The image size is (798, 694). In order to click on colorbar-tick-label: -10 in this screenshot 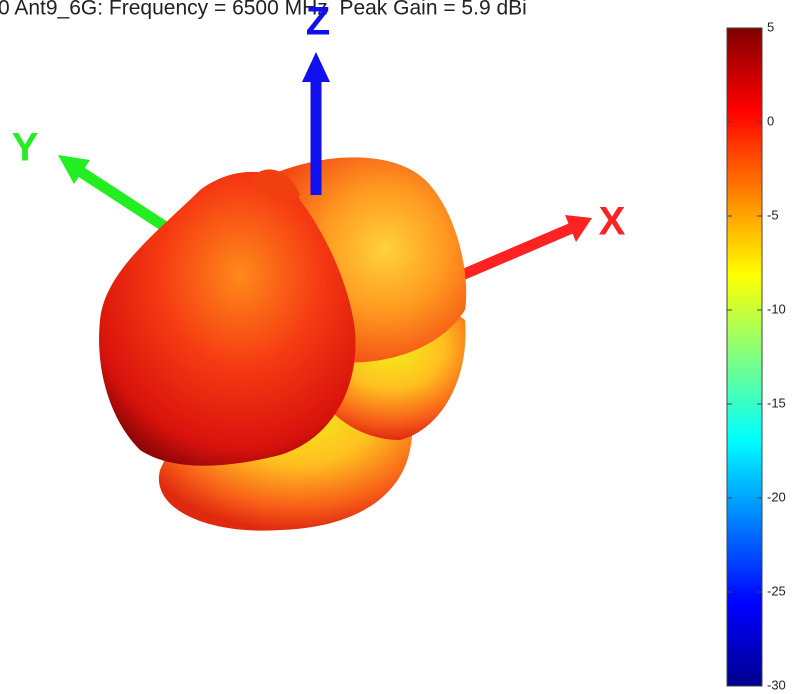, I will do `click(776, 308)`.